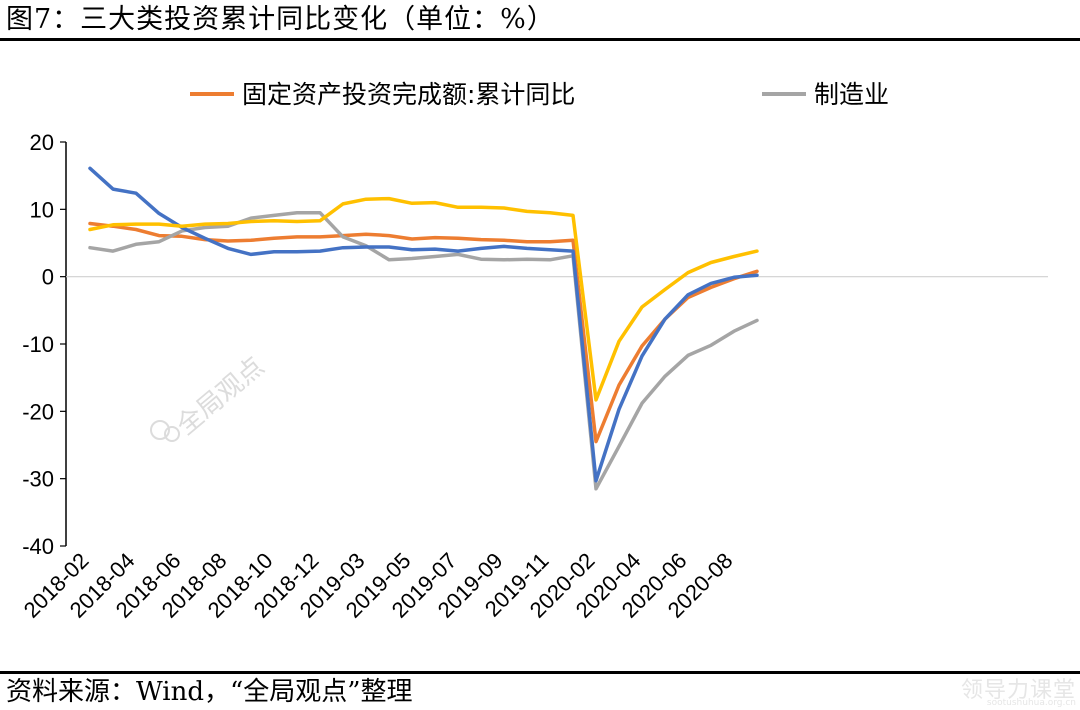 This screenshot has height=710, width=1080. What do you see at coordinates (851, 94) in the screenshot?
I see `legend-label: 制造业` at bounding box center [851, 94].